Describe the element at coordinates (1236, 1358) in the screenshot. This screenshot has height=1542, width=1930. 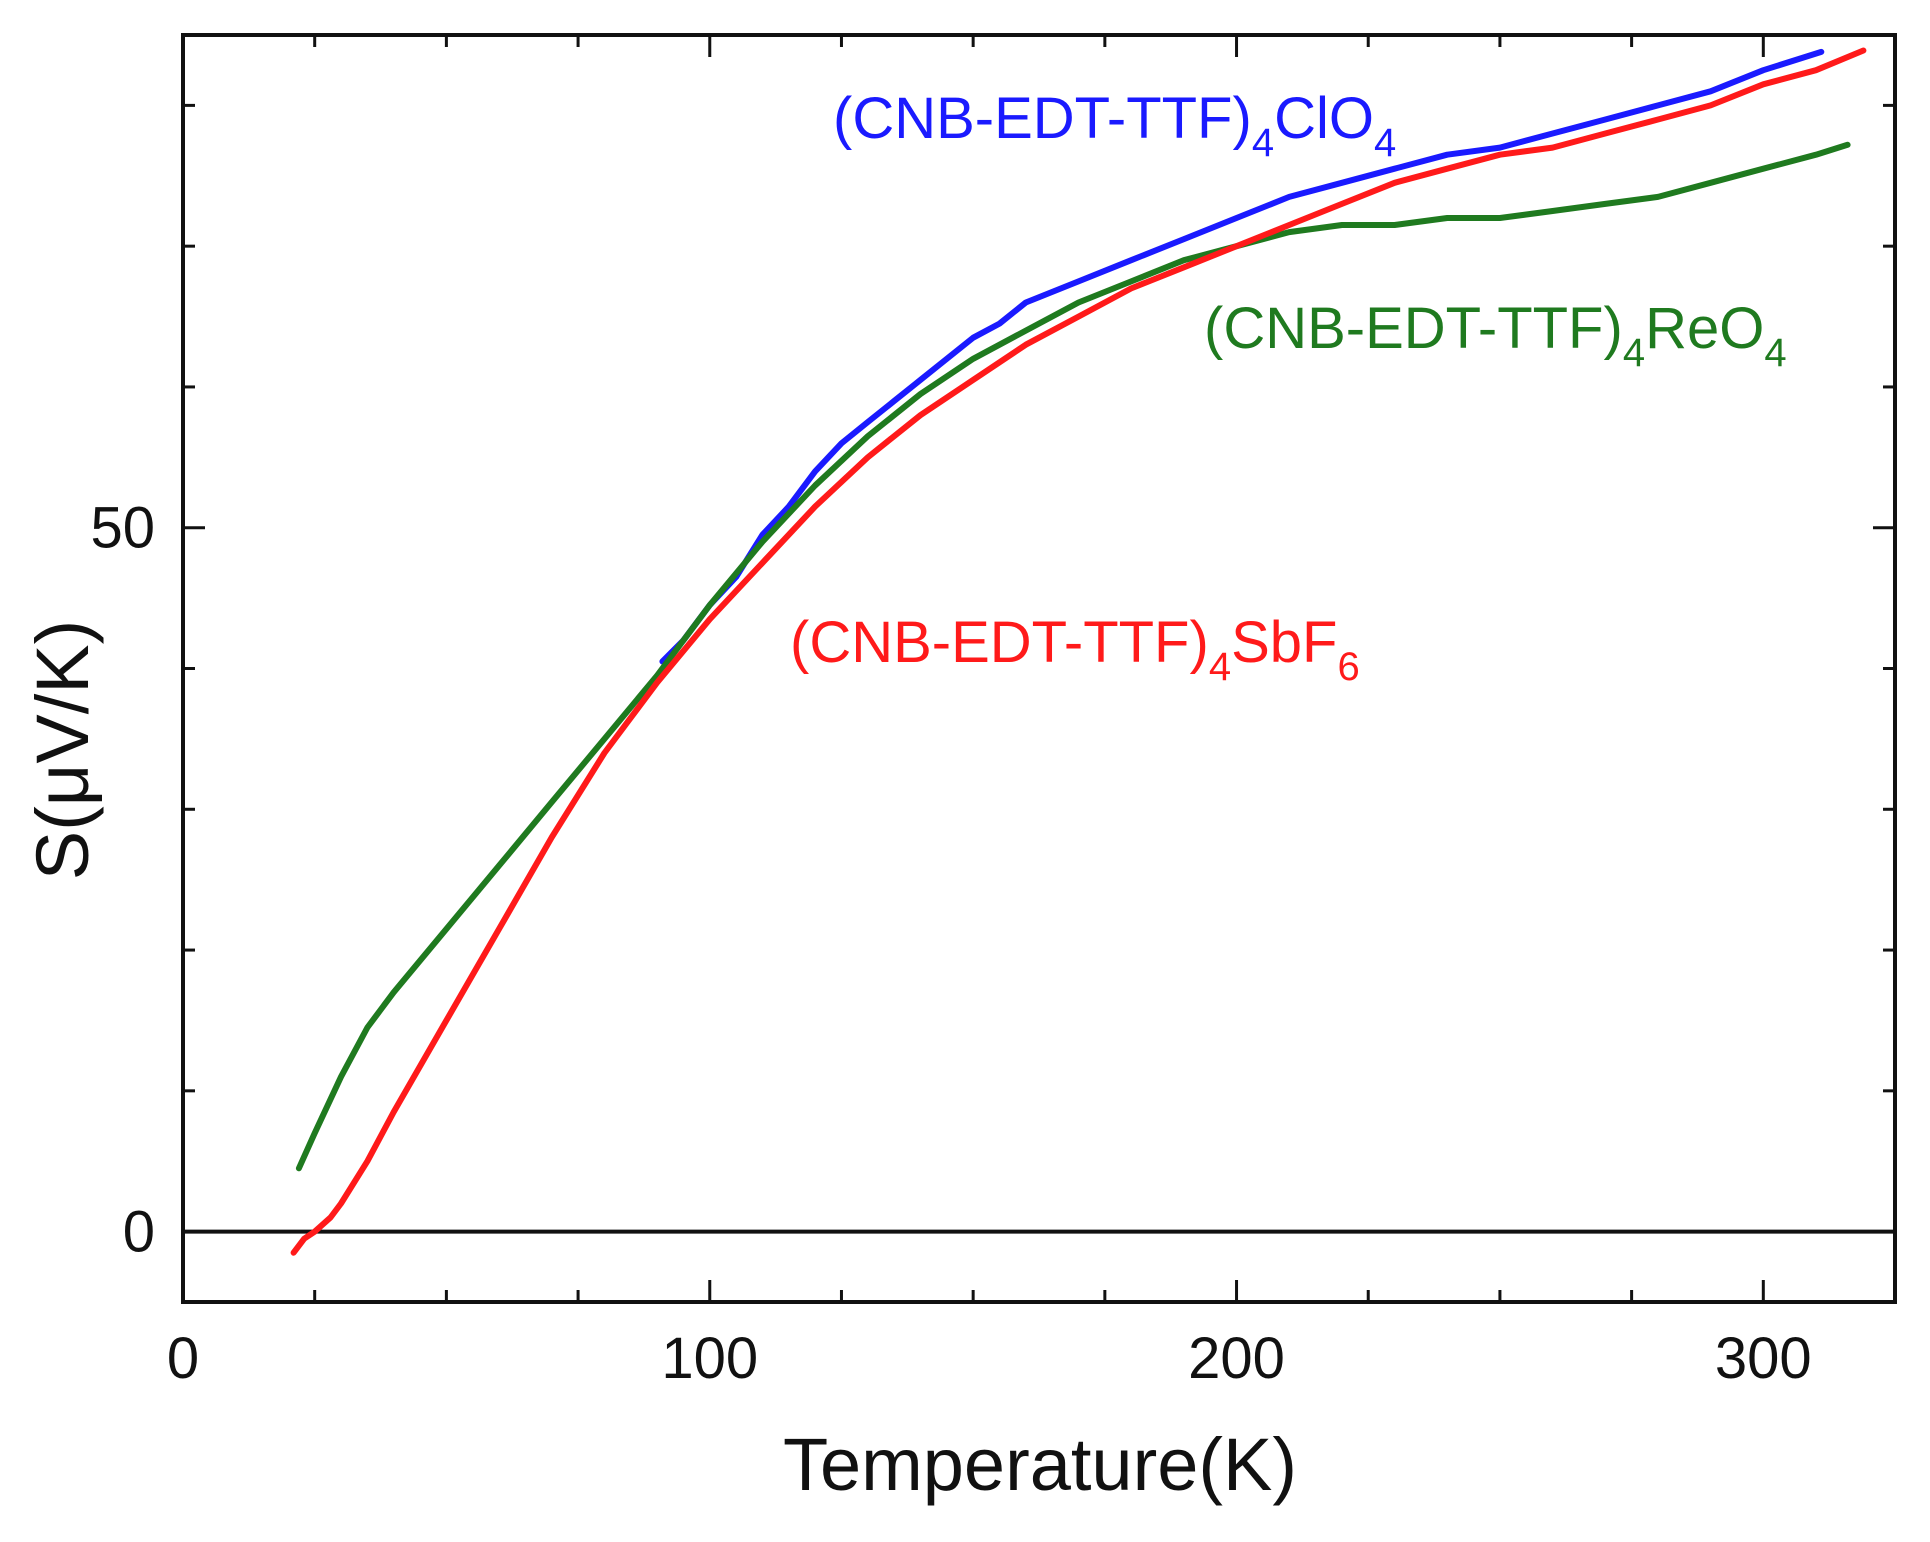
I see `x-tick-label: 200` at that location.